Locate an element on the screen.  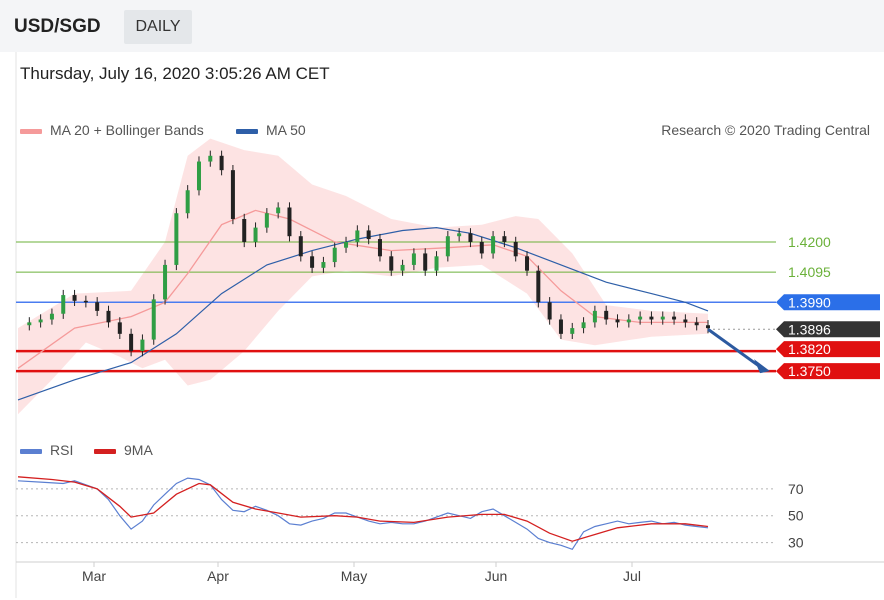
legend-swatch-ma20 is located at coordinates (31, 131).